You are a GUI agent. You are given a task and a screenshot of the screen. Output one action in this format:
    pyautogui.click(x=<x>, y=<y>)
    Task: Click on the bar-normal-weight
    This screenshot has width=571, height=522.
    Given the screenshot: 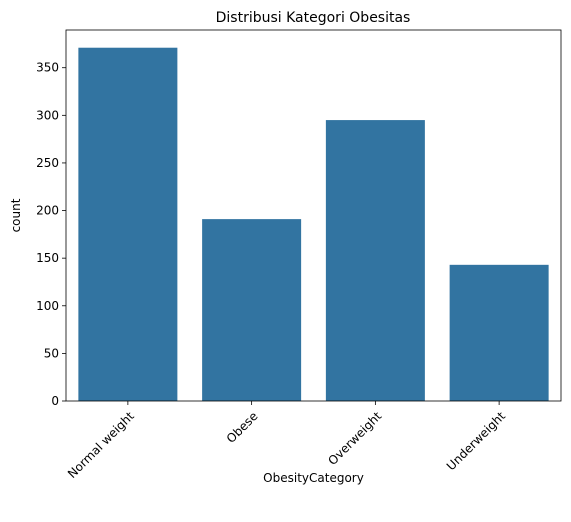 What is the action you would take?
    pyautogui.click(x=128, y=224)
    